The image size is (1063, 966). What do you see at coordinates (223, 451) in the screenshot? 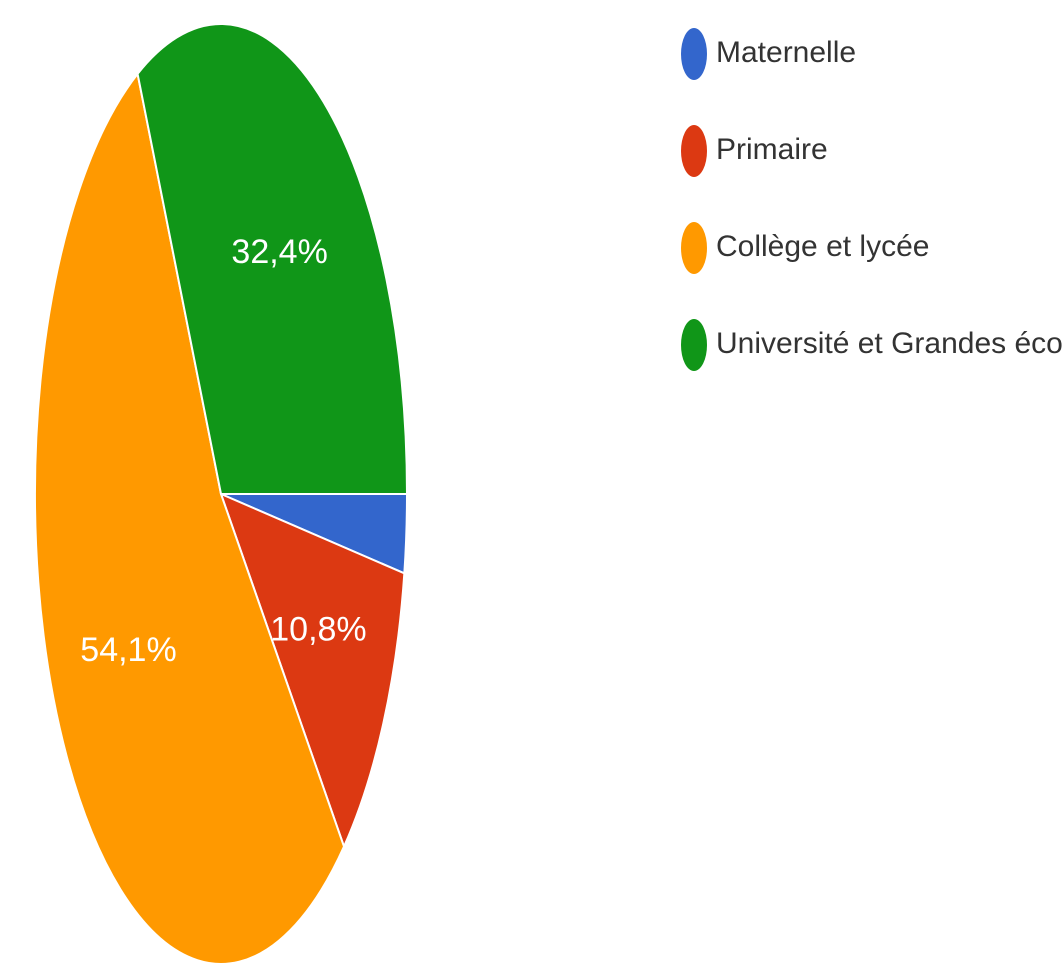
I see `pie-slice-labels: 10,8% 54,1% 32,4%` at bounding box center [223, 451].